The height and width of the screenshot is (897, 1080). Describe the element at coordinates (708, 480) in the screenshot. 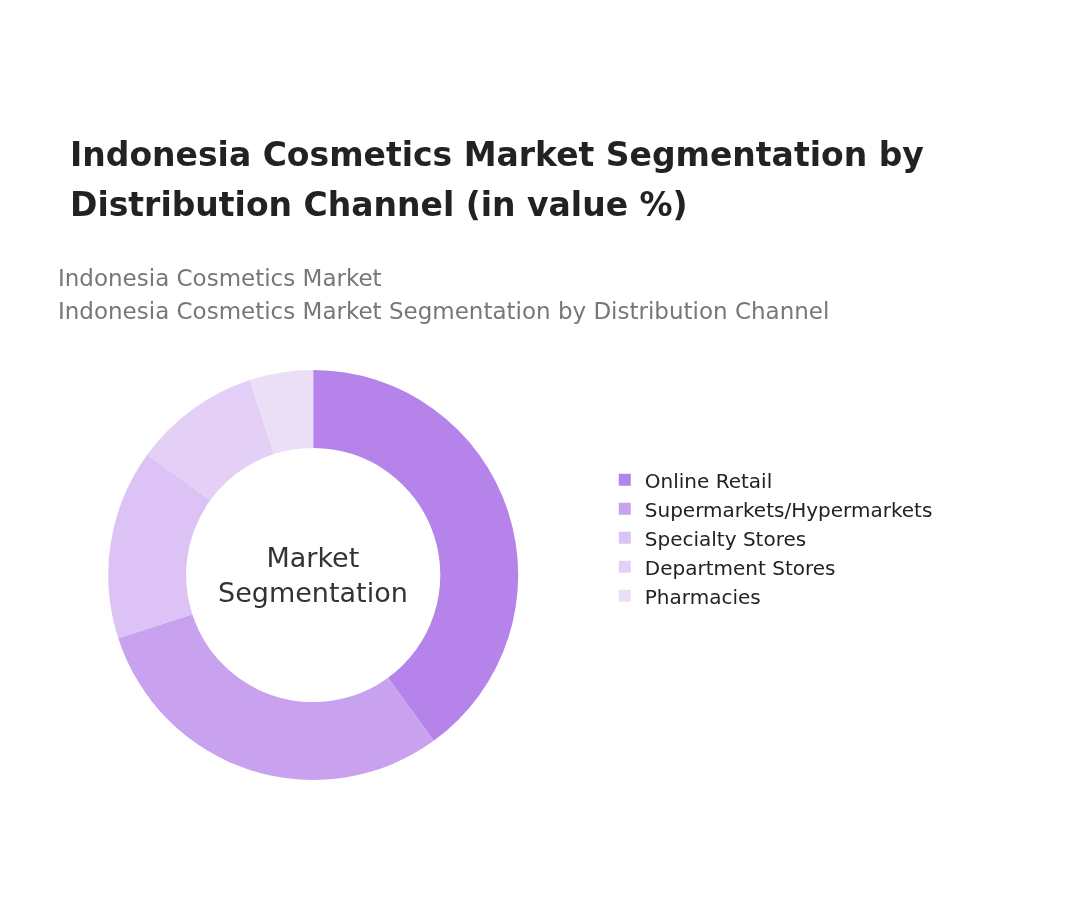

I see `legend-label: Online Retail` at that location.